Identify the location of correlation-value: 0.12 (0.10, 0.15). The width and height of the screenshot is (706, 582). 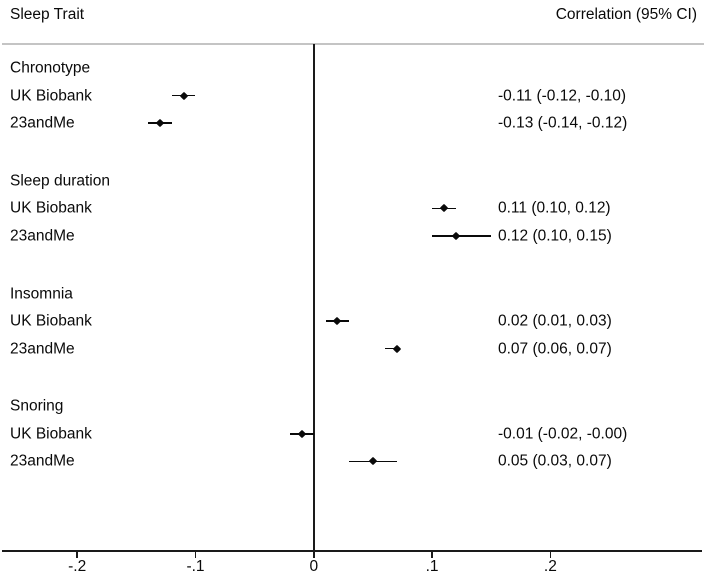
(555, 236).